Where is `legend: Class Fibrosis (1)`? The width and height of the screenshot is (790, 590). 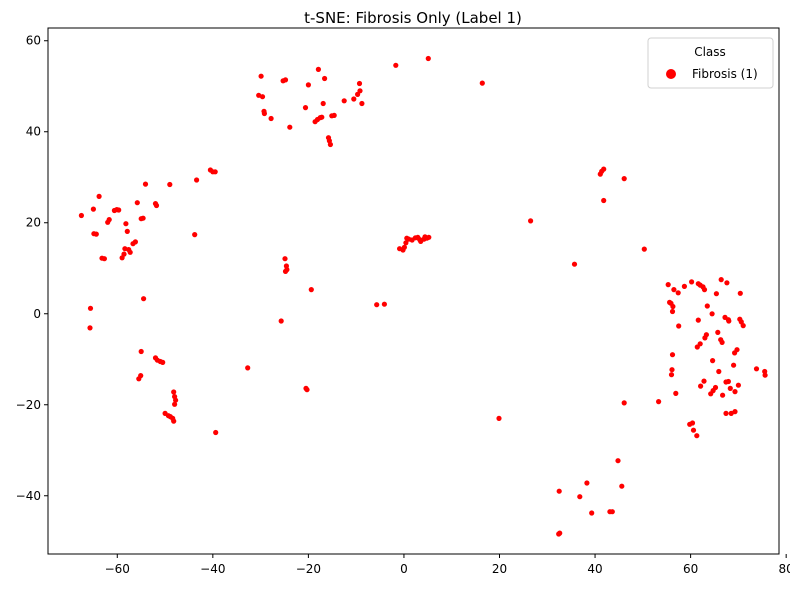
legend: Class Fibrosis (1) is located at coordinates (710, 63).